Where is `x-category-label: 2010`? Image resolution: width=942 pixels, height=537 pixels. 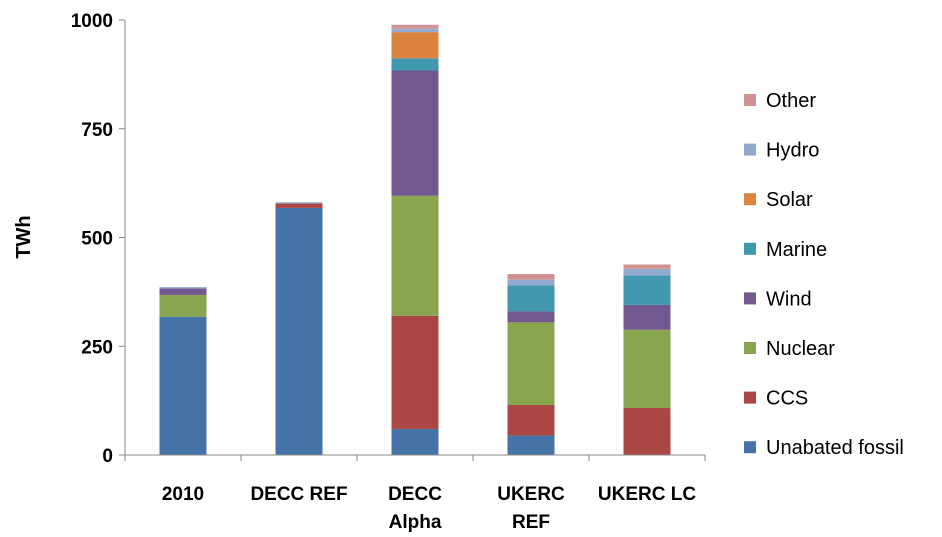 x-category-label: 2010 is located at coordinates (183, 494).